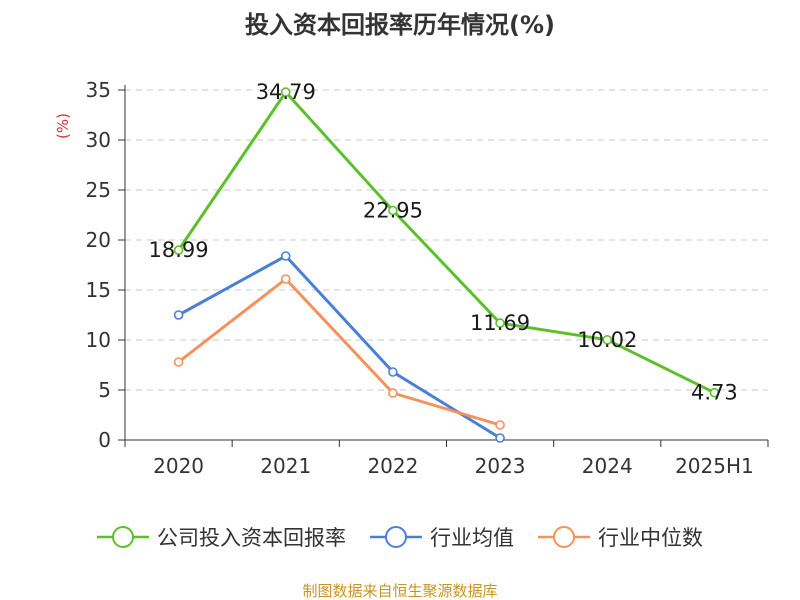 This screenshot has width=800, height=600. Describe the element at coordinates (104, 440) in the screenshot. I see `y-tick-label: 0` at that location.